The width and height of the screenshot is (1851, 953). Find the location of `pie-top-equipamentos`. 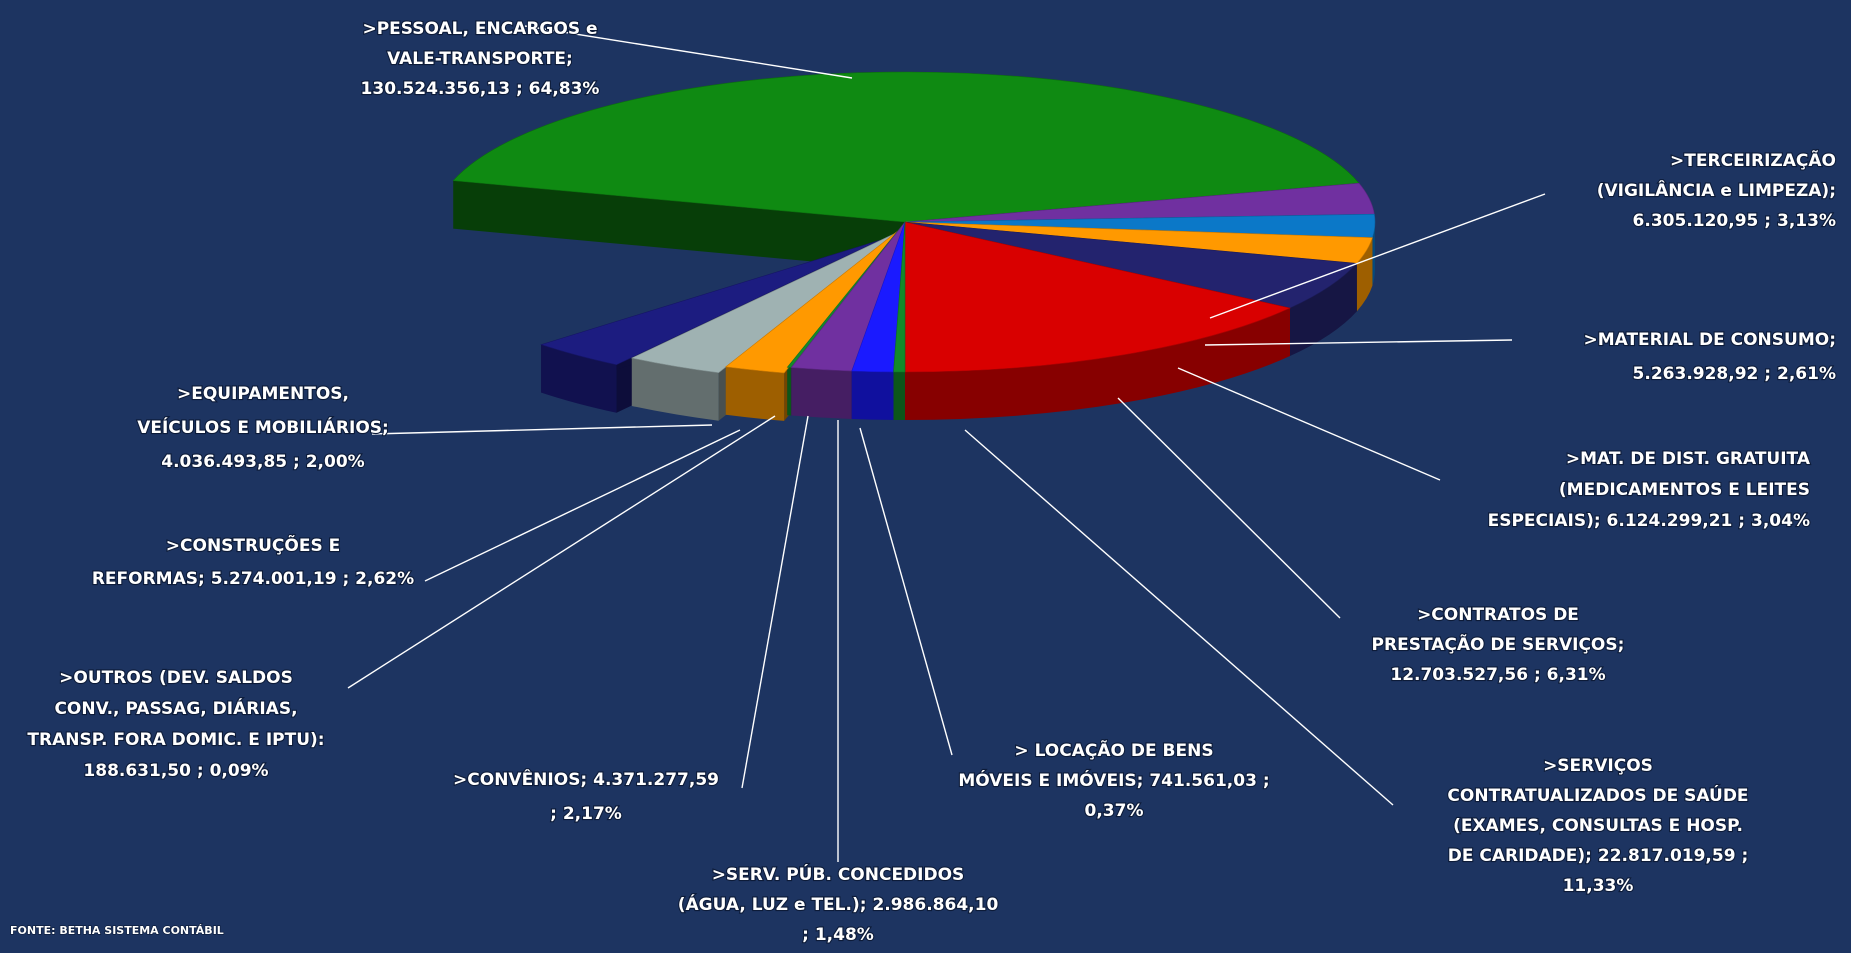

pie-top-equipamentos is located at coordinates (762, 303).